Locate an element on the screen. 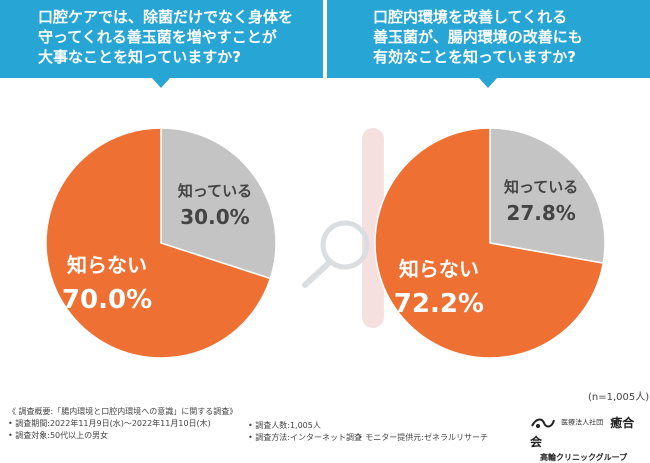  survey-monitor: • モニター提供元:ゼネラルリサーチ is located at coordinates (423, 437).